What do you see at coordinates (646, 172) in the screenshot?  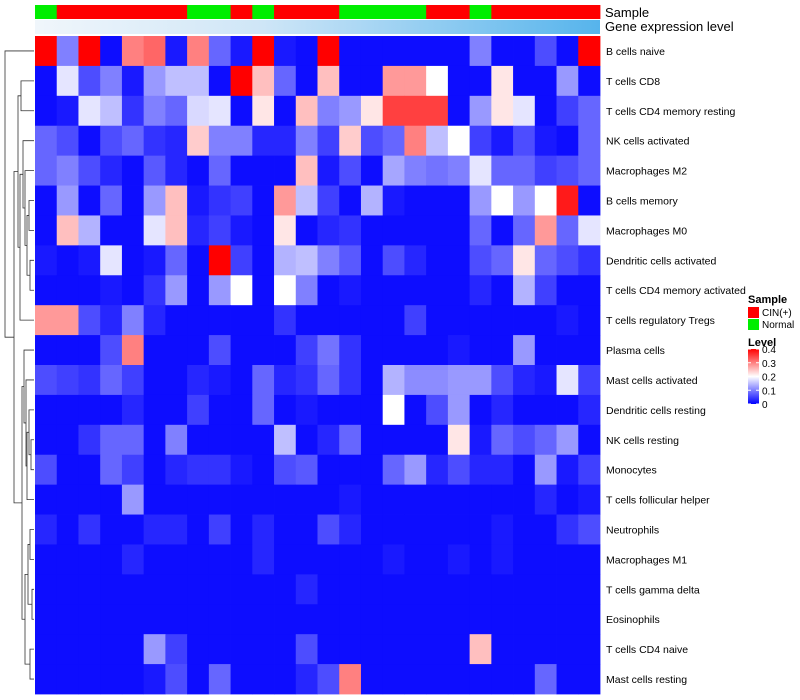 I see `row-label: Macrophages M2` at bounding box center [646, 172].